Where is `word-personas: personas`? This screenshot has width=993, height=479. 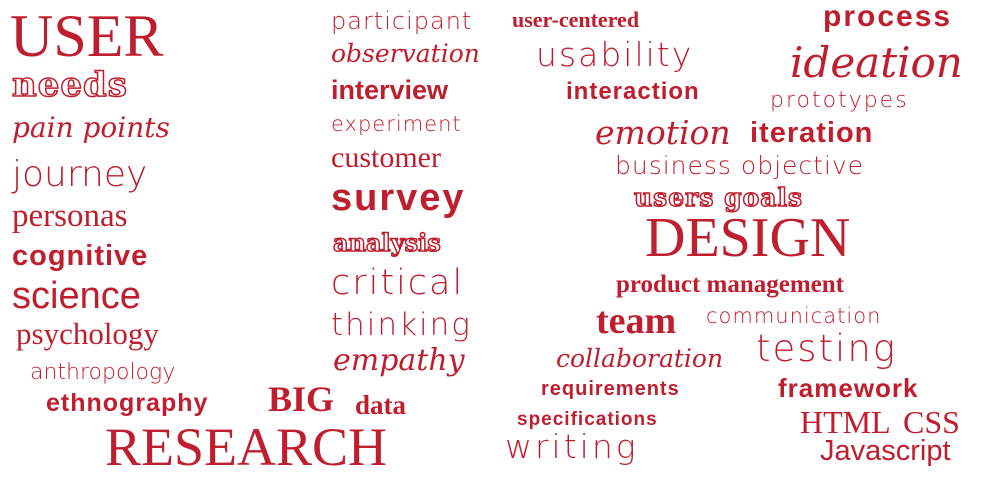 word-personas: personas is located at coordinates (70, 216).